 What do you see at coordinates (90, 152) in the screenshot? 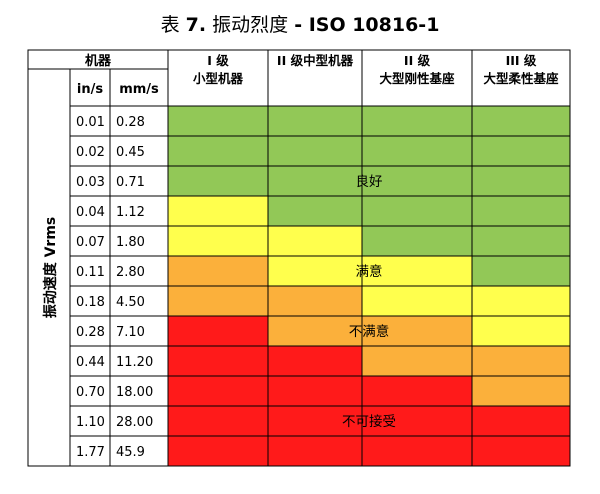
I see `ins-value: 0.02` at bounding box center [90, 152].